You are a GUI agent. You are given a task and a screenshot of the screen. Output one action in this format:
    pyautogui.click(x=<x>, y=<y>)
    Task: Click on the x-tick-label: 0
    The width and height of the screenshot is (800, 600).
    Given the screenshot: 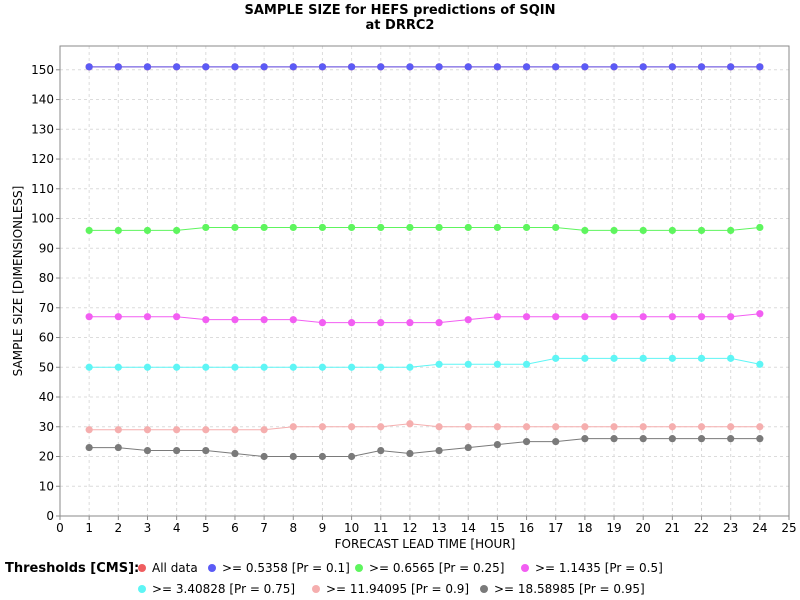 What is the action you would take?
    pyautogui.click(x=60, y=528)
    